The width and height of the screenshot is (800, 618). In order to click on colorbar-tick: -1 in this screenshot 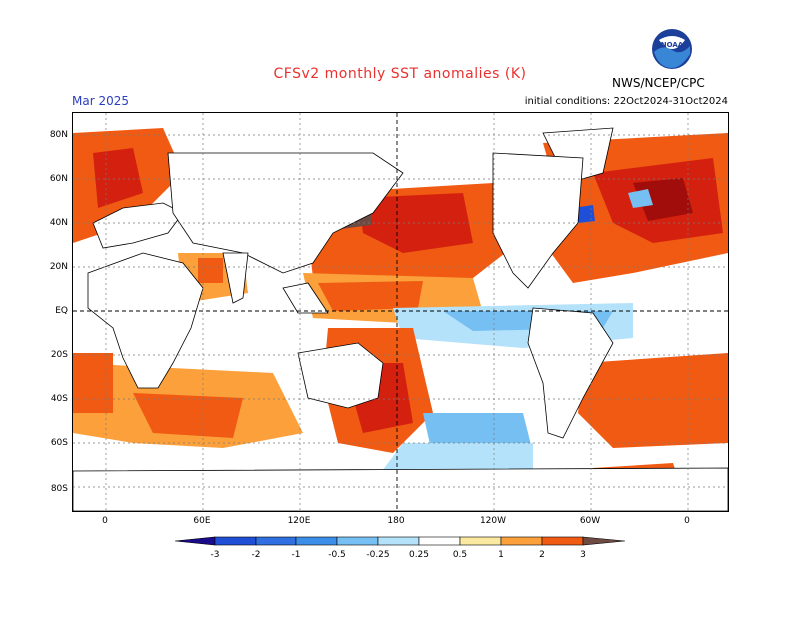, I will do `click(296, 555)`.